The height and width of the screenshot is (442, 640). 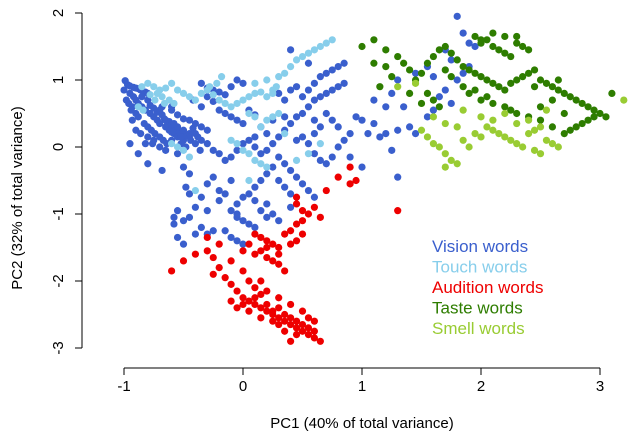 What do you see at coordinates (477, 308) in the screenshot?
I see `legend-taste-words: Taste words` at bounding box center [477, 308].